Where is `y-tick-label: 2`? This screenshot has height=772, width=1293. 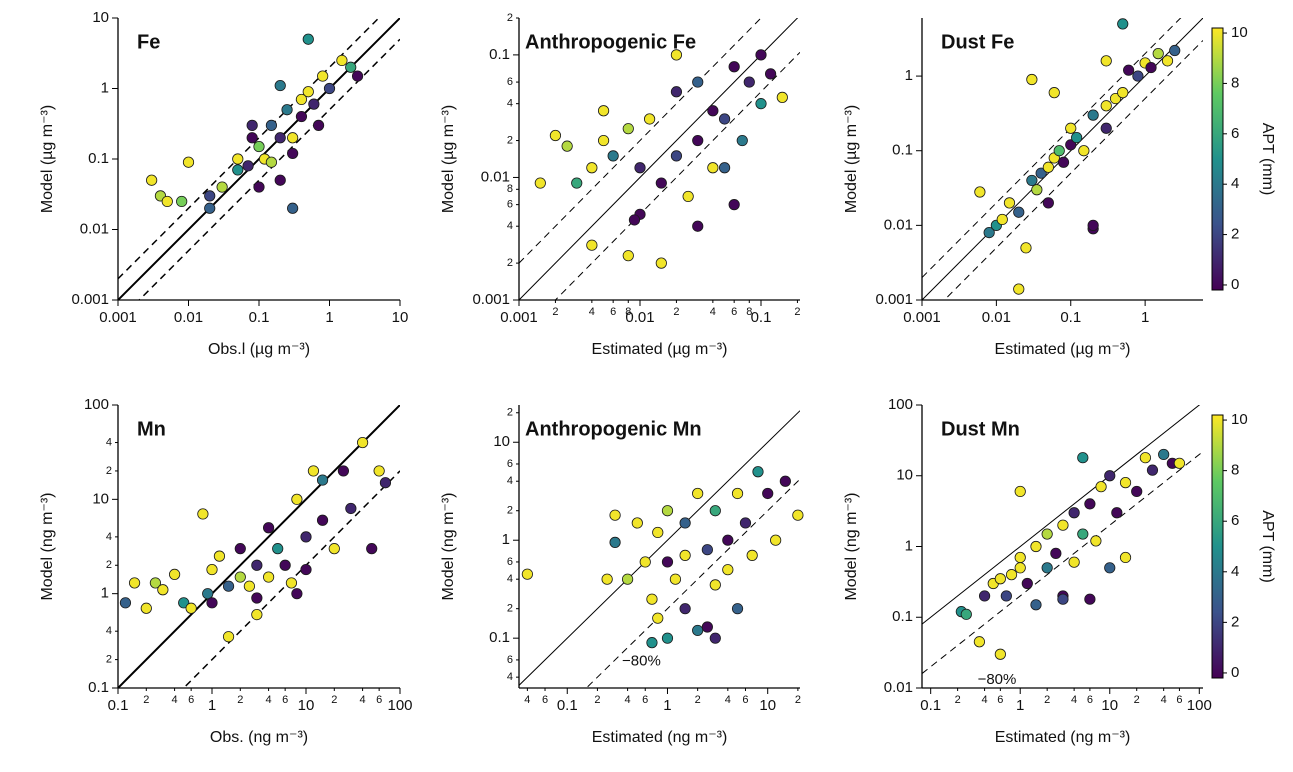
y-tick-label: 2 is located at coordinates (109, 565).